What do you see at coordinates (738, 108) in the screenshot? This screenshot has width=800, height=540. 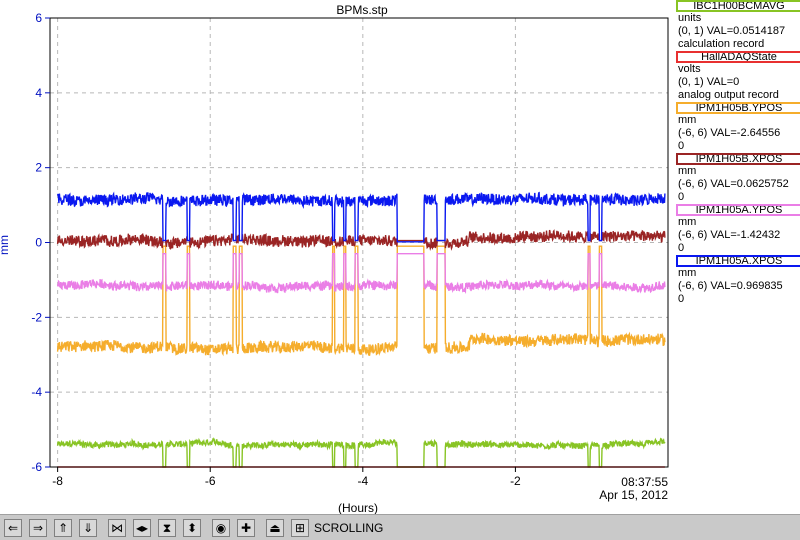 I see `legend-series-name: IPM1H05B.YPOS` at bounding box center [738, 108].